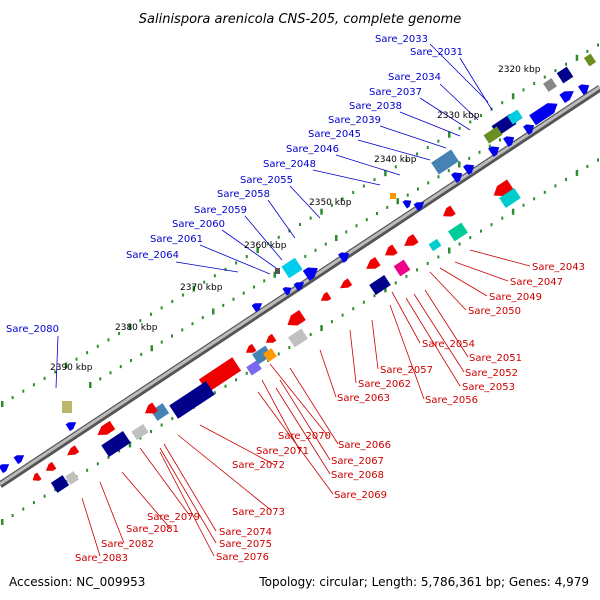 The height and width of the screenshot is (600, 600). What do you see at coordinates (243, 194) in the screenshot?
I see `gene-label: Sare_2058` at bounding box center [243, 194].